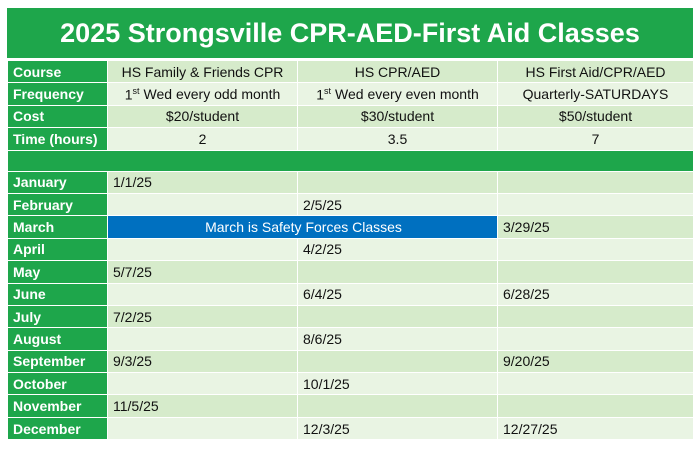  I want to click on info-cell: HS Family & Friends CPR, so click(202, 71).